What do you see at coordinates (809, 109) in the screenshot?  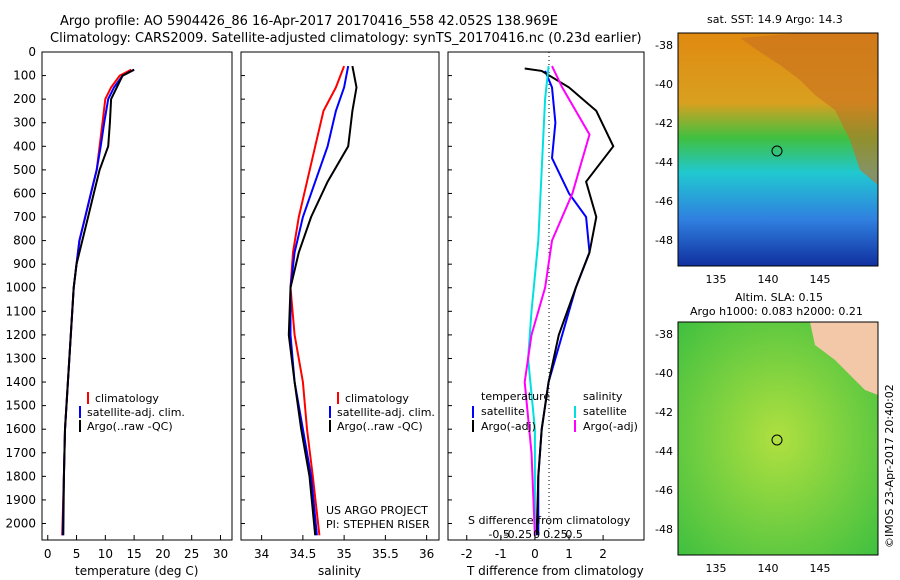 I see `sst-coastline` at bounding box center [809, 109].